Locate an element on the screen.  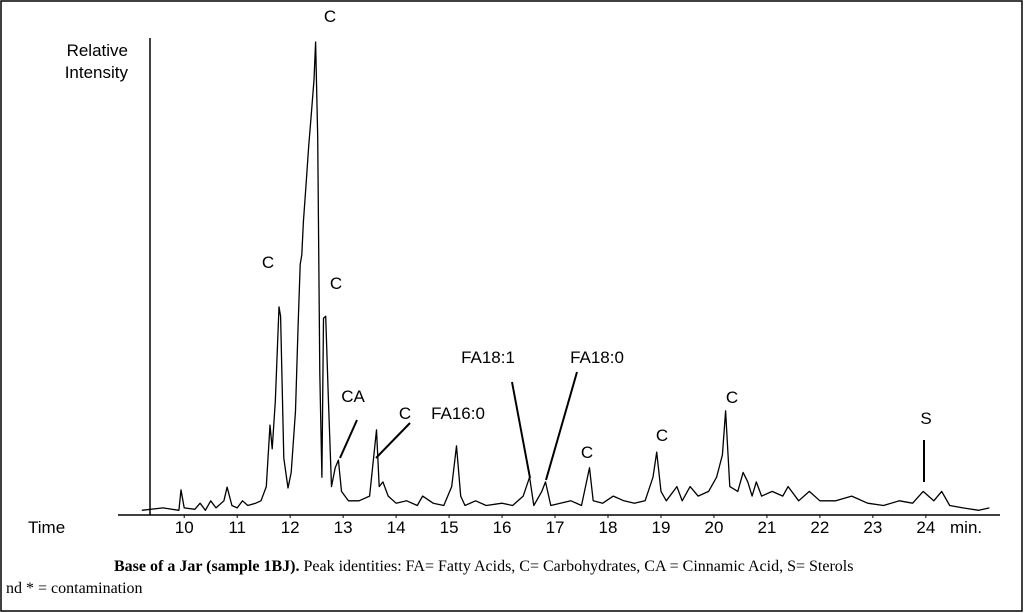
x-tick-label: 21 is located at coordinates (766, 527).